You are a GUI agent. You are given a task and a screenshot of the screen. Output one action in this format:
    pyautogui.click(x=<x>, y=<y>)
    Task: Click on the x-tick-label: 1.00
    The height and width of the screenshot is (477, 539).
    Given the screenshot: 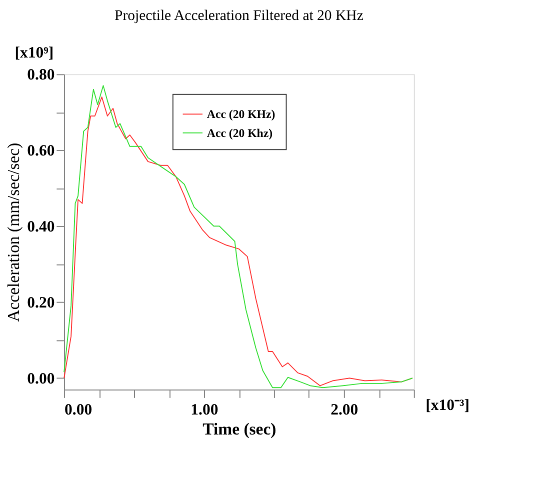 What is the action you would take?
    pyautogui.click(x=204, y=410)
    